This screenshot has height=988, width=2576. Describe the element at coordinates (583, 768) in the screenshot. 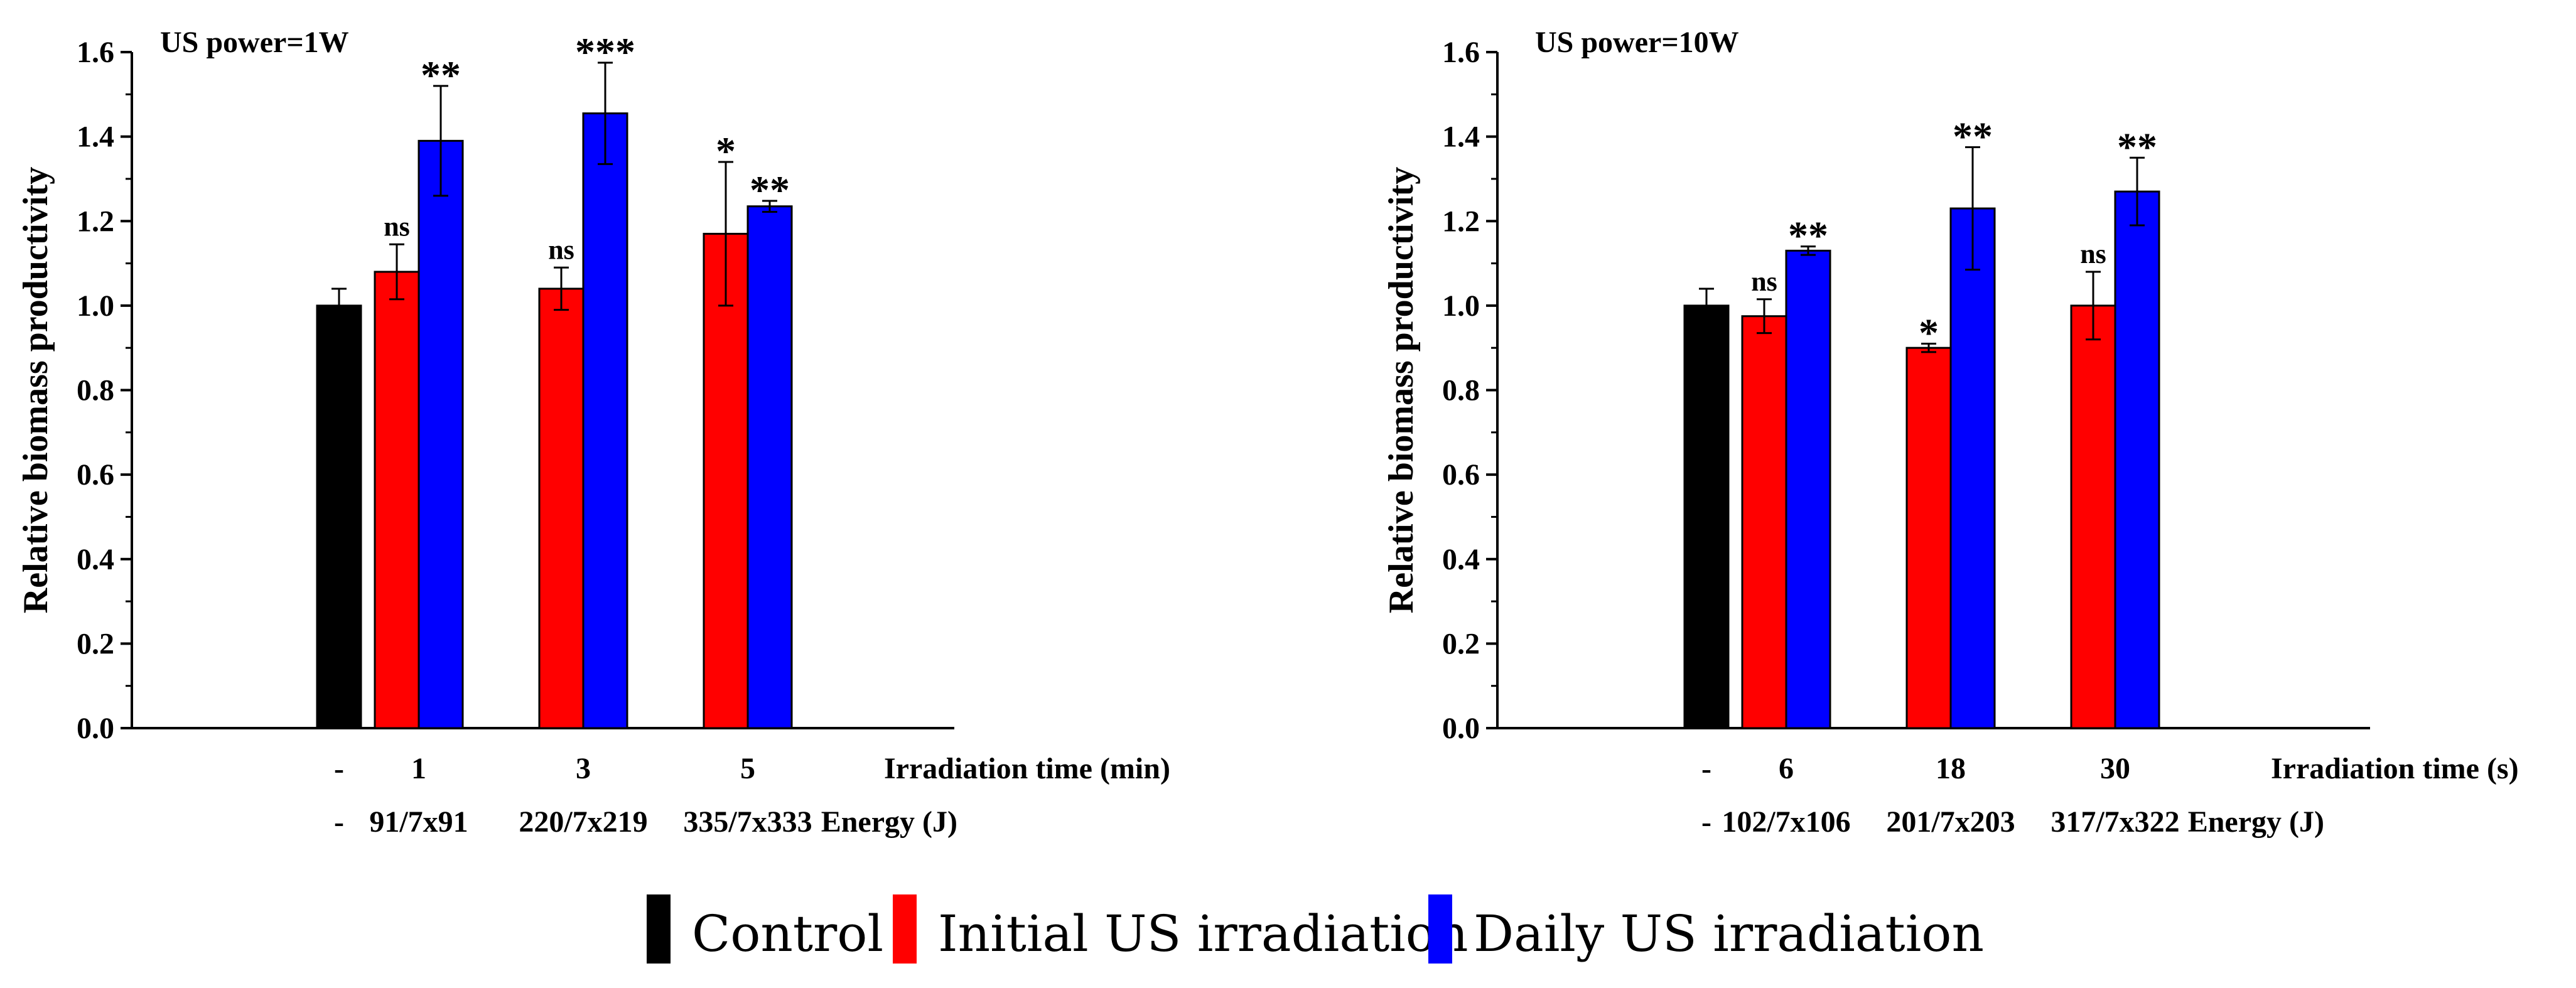

I see `x-time-label: 3` at that location.